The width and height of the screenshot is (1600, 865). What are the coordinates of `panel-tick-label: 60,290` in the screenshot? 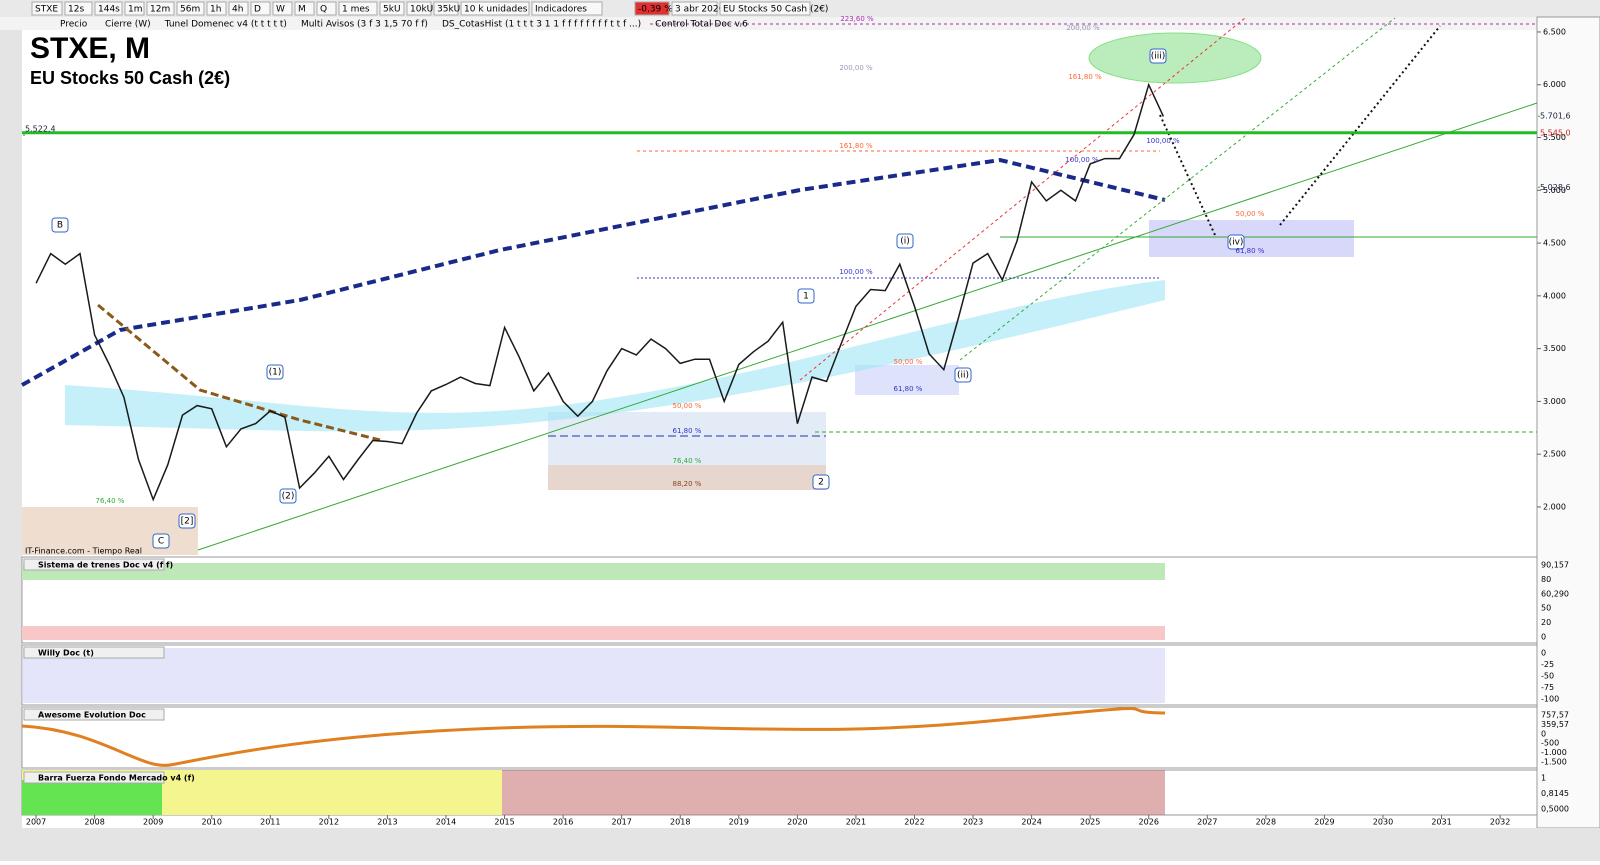 It's located at (1555, 593).